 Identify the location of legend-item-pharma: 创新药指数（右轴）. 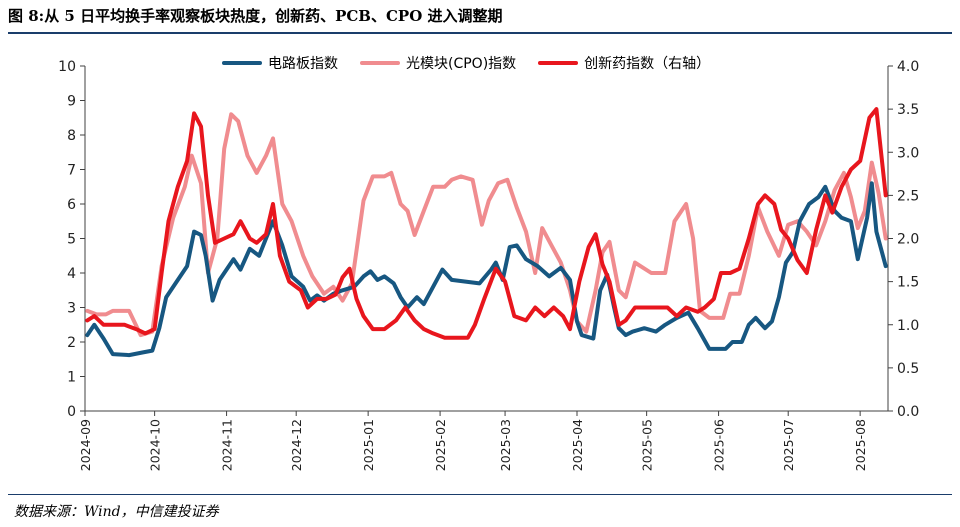
(624, 63).